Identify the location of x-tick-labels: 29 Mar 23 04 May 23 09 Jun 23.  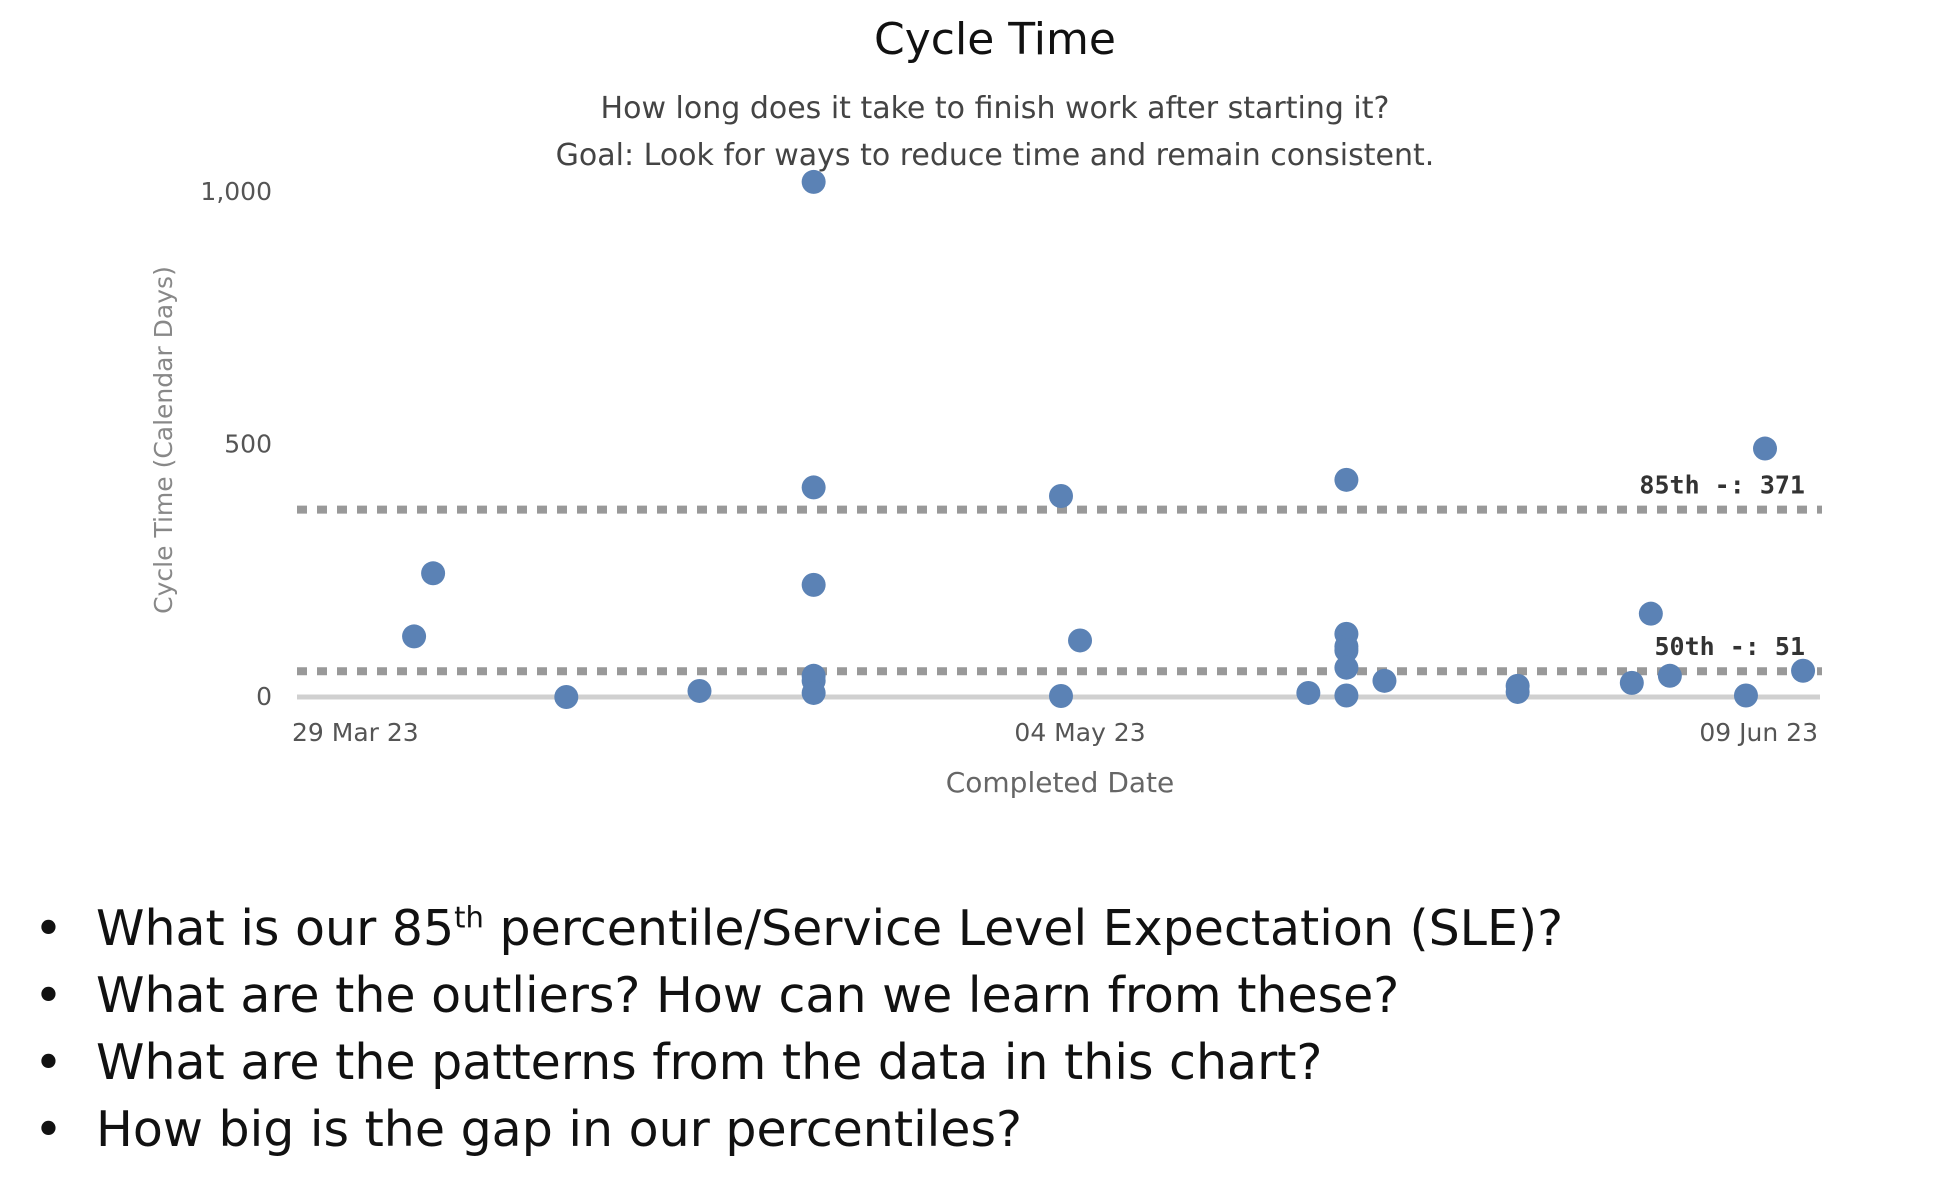
(1055, 732).